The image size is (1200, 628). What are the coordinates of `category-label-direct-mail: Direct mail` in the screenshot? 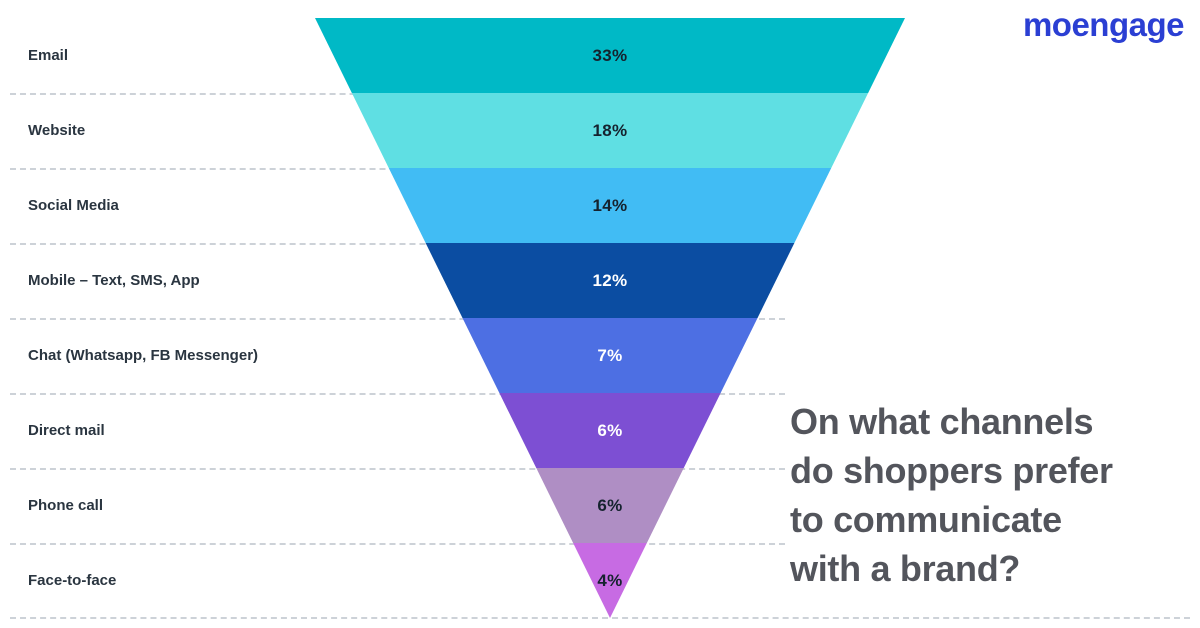 It's located at (66, 430).